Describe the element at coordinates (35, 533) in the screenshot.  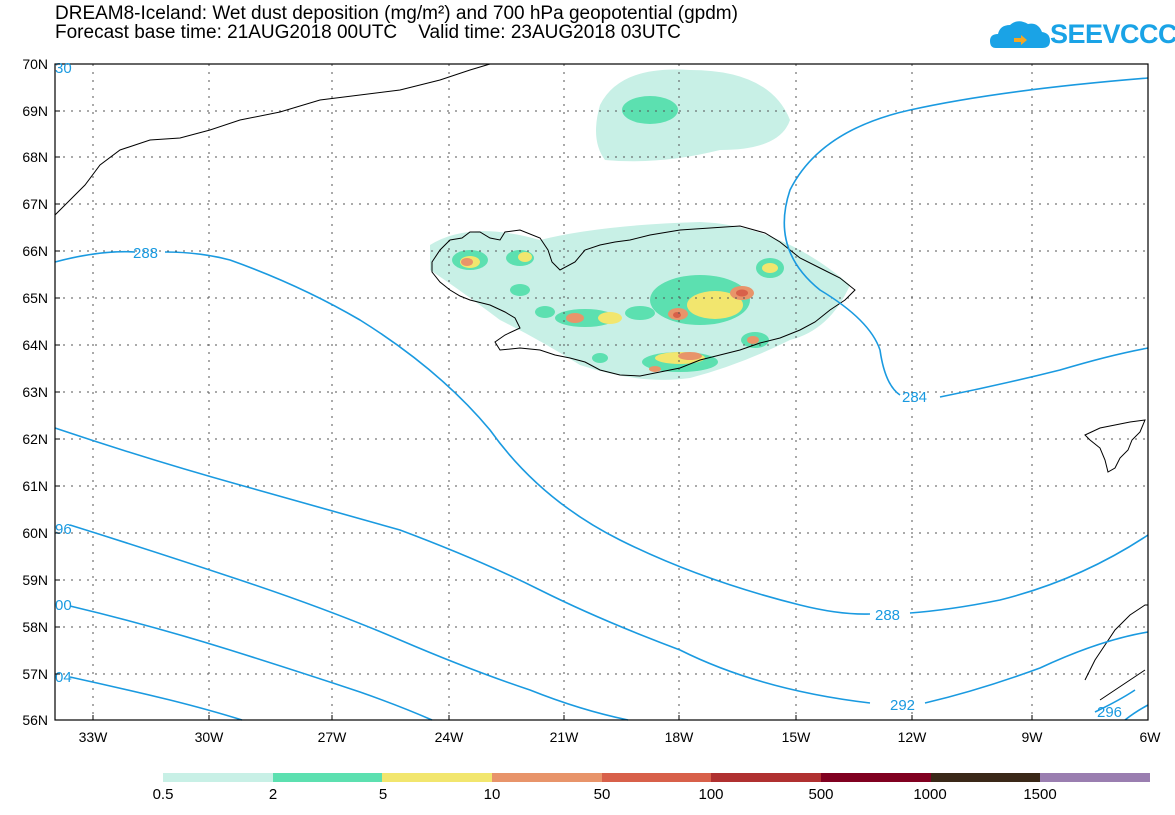
I see `lat-label: 60N` at that location.